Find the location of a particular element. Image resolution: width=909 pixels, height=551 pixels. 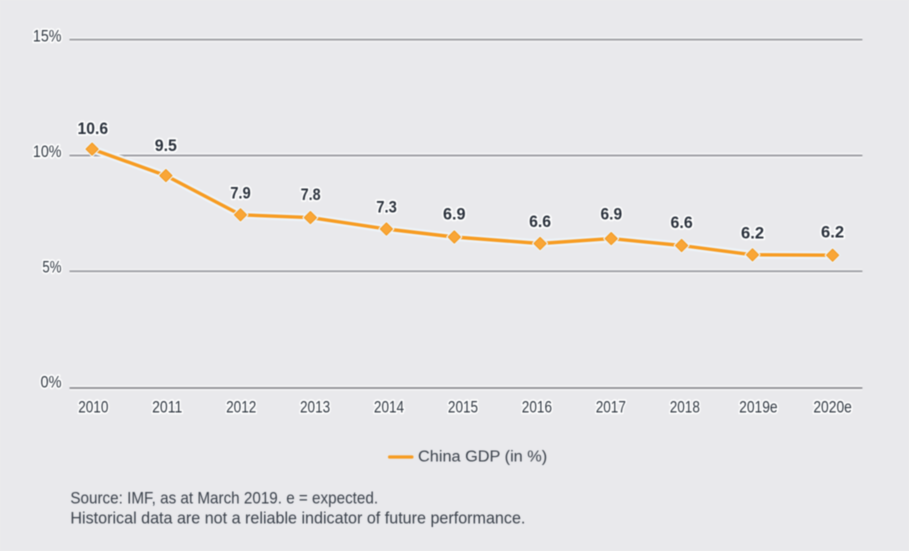

svg-text: 10% is located at coordinates (47, 152).